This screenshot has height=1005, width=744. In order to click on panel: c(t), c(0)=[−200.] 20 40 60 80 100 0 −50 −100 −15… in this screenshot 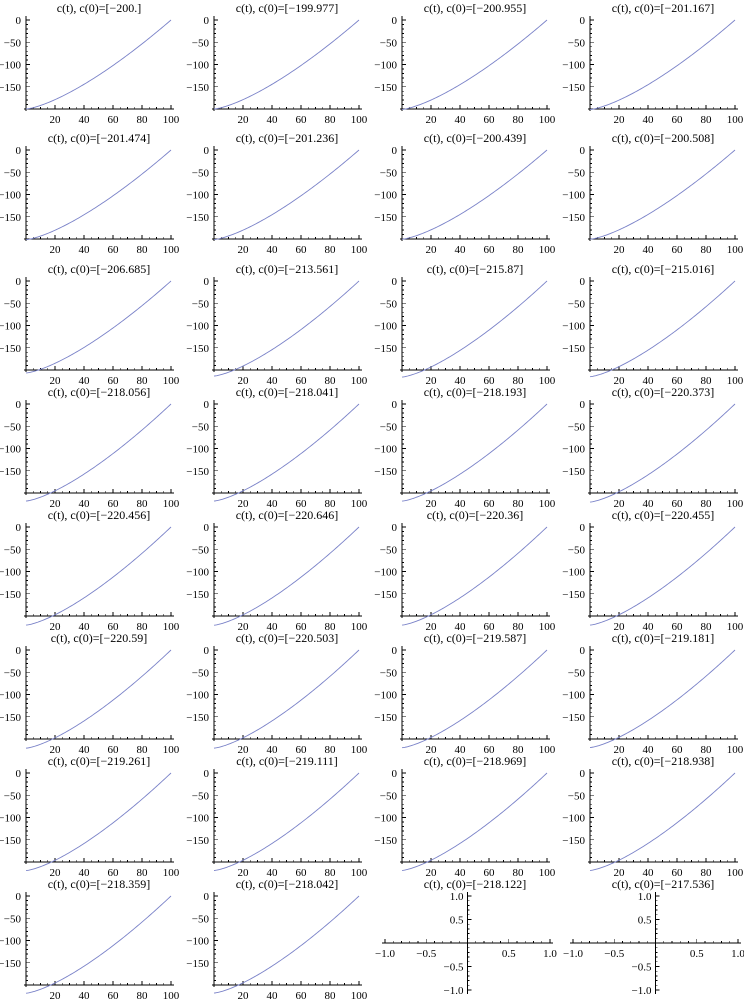, I will do `click(90, 63)`.